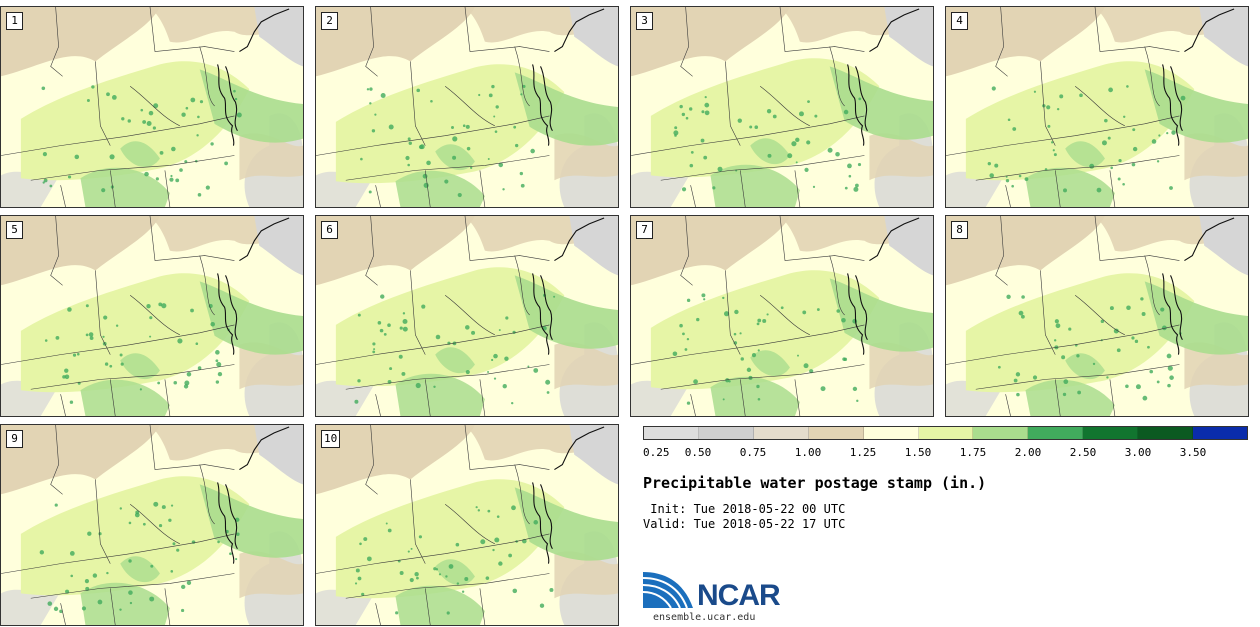 This screenshot has height=627, width=1260. I want to click on colorbar-tick-label: 2.00, so click(1028, 452).